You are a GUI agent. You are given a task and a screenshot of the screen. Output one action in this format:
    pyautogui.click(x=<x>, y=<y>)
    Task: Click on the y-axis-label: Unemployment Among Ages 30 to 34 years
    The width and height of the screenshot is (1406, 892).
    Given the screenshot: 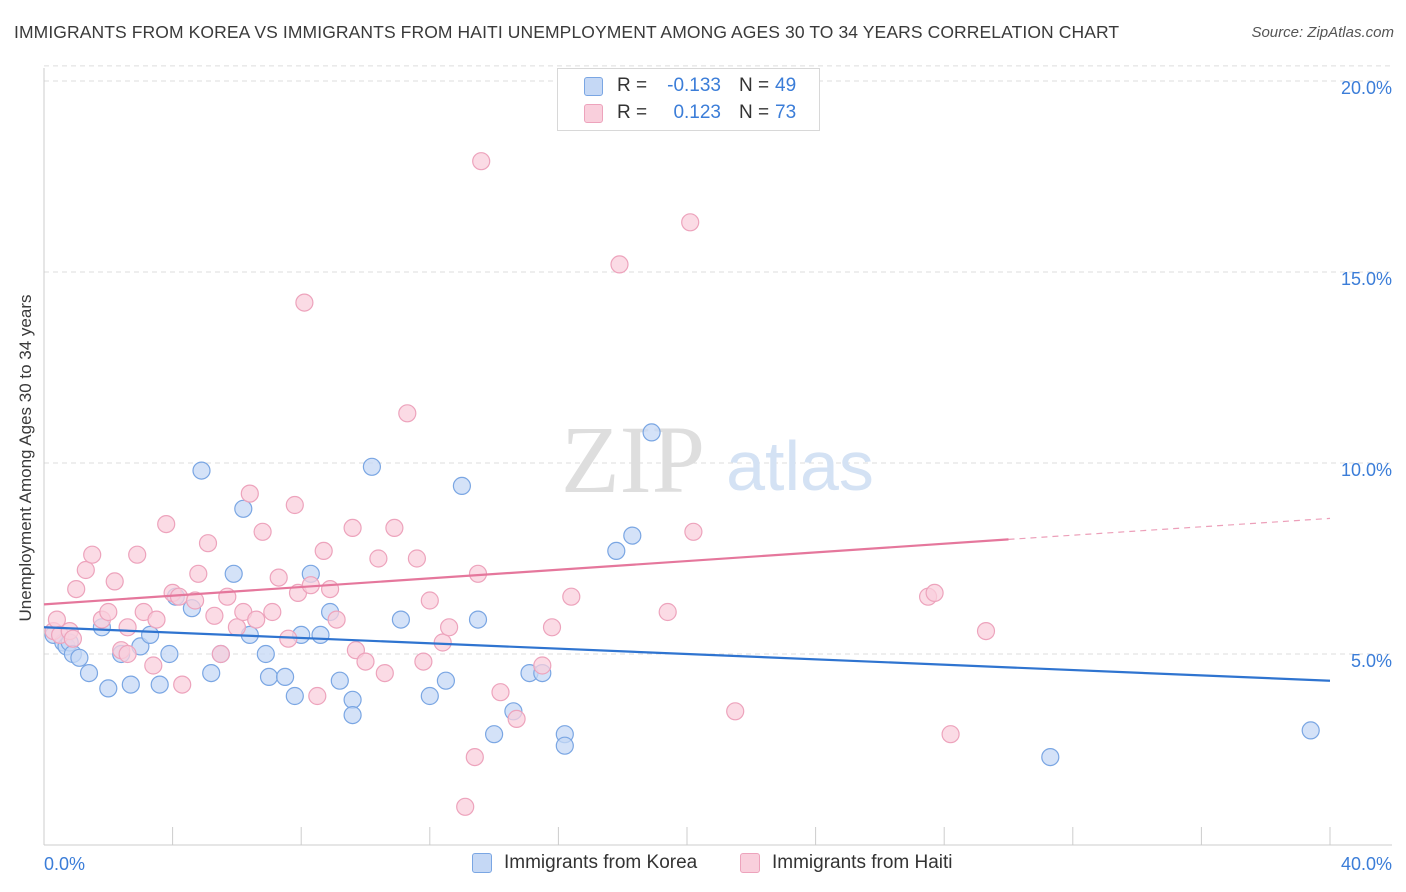 What is the action you would take?
    pyautogui.click(x=25, y=458)
    